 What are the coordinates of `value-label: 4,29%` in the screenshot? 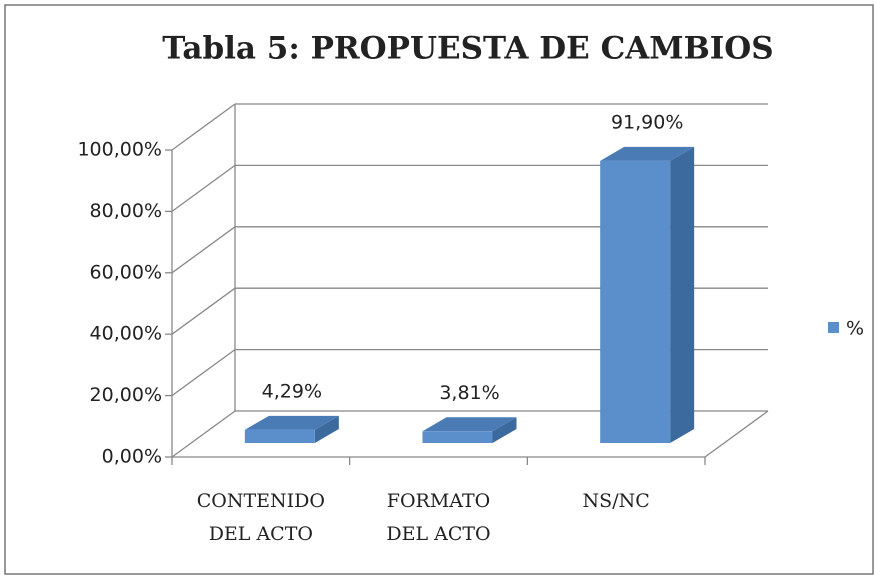 It's located at (292, 391).